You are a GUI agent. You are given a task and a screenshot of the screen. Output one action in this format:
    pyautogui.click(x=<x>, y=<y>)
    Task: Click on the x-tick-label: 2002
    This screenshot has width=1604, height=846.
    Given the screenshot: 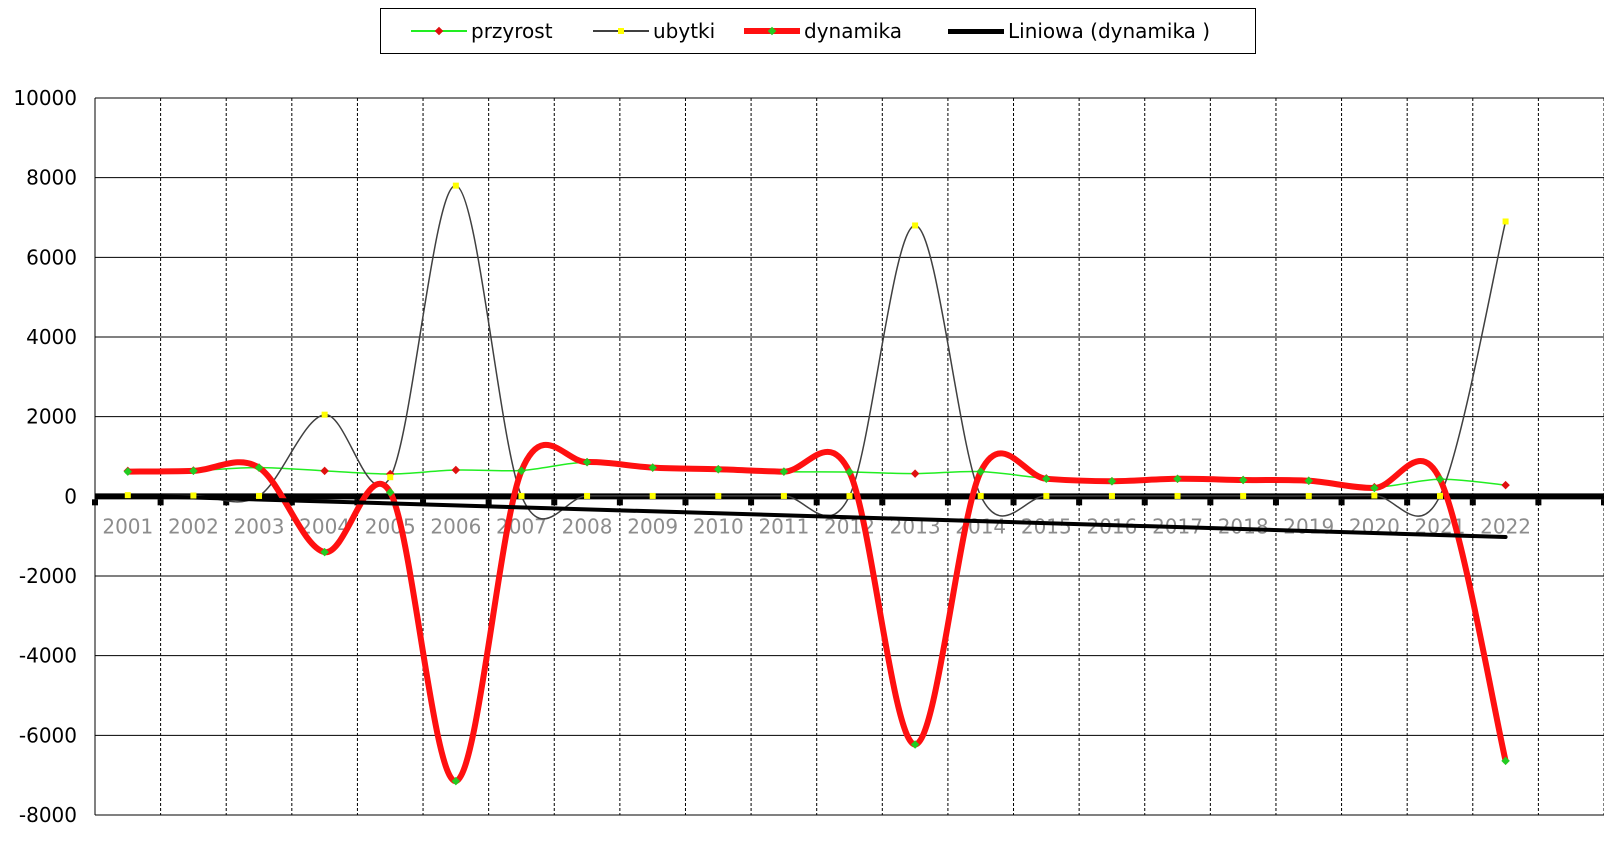 What is the action you would take?
    pyautogui.click(x=193, y=526)
    